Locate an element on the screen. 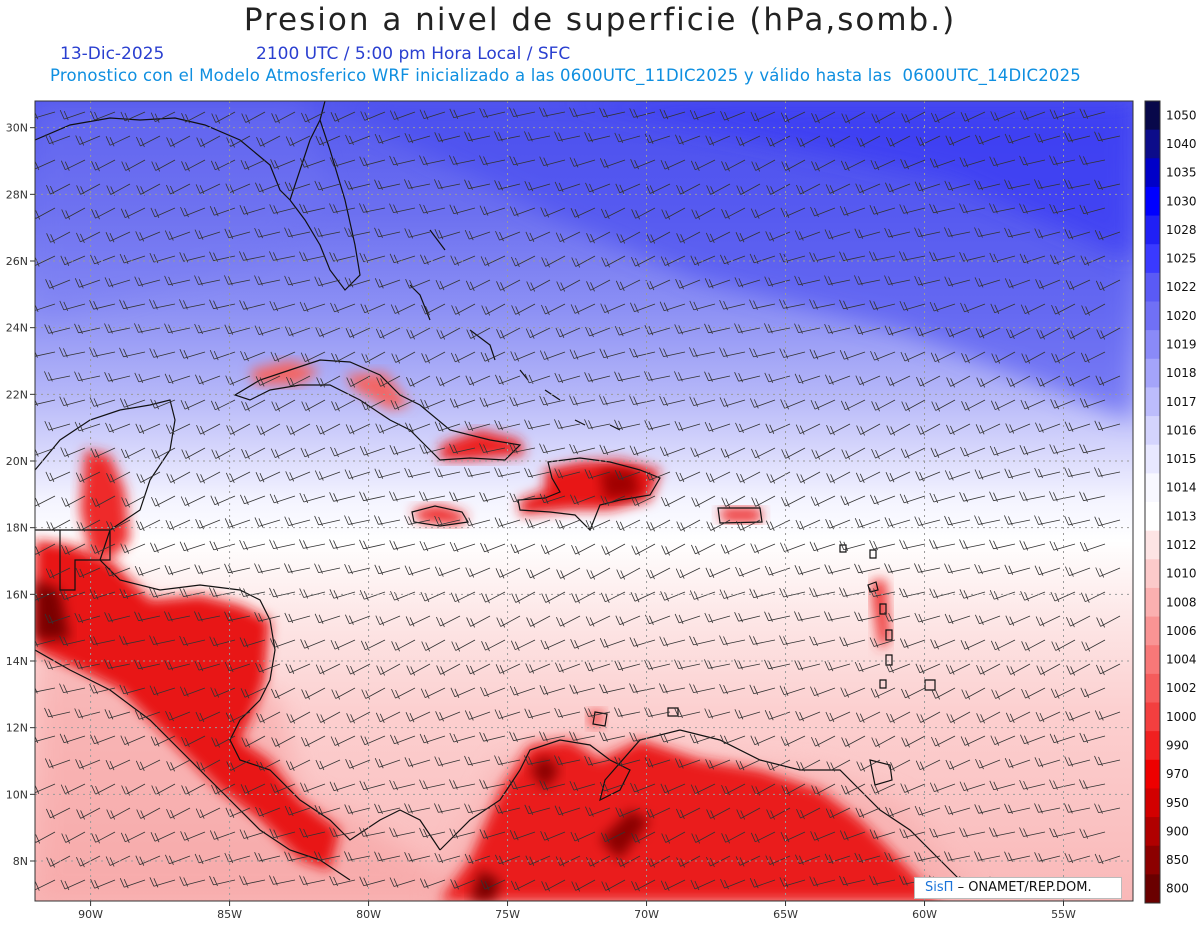 This screenshot has height=927, width=1200. south-america-coast is located at coordinates (700, 805).